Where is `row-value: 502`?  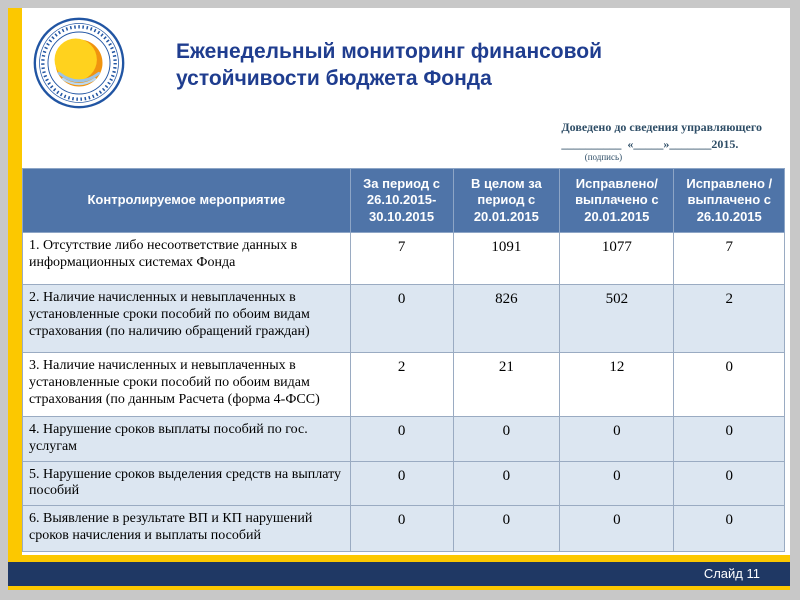
row-value: 502 is located at coordinates (617, 318).